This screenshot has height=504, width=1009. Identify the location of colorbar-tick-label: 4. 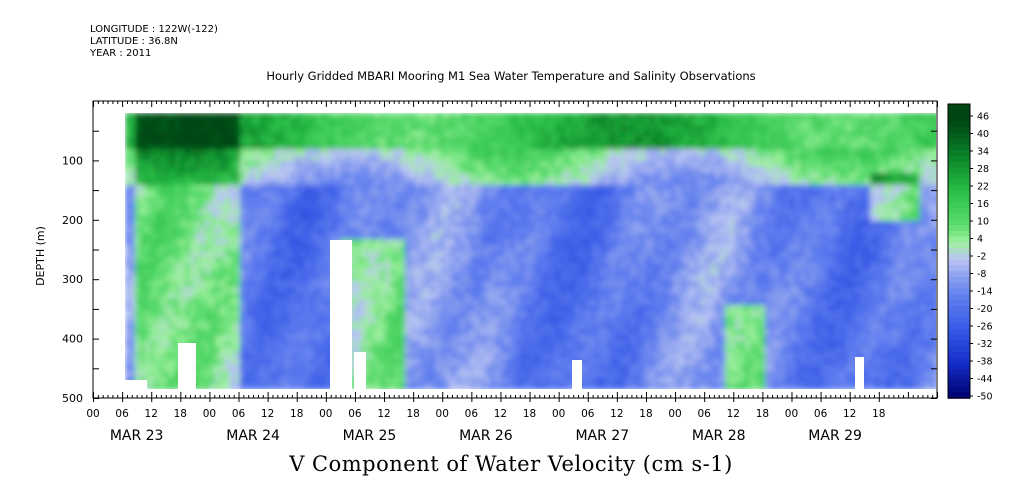
(980, 239).